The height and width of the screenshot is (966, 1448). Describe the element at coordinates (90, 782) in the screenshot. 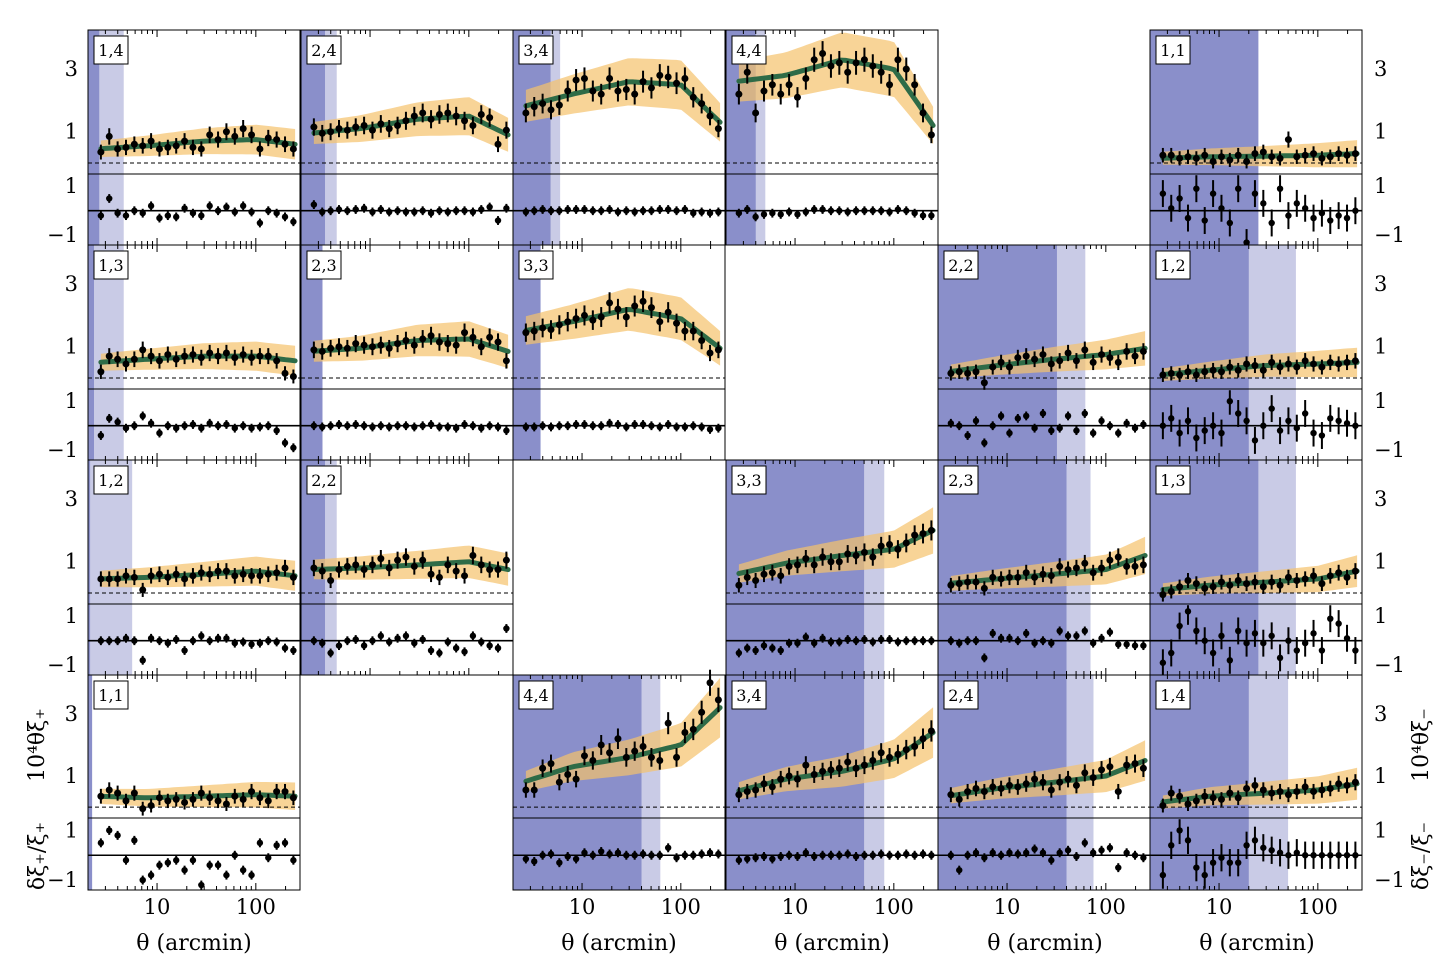

I see `excluded-scale-dark` at that location.